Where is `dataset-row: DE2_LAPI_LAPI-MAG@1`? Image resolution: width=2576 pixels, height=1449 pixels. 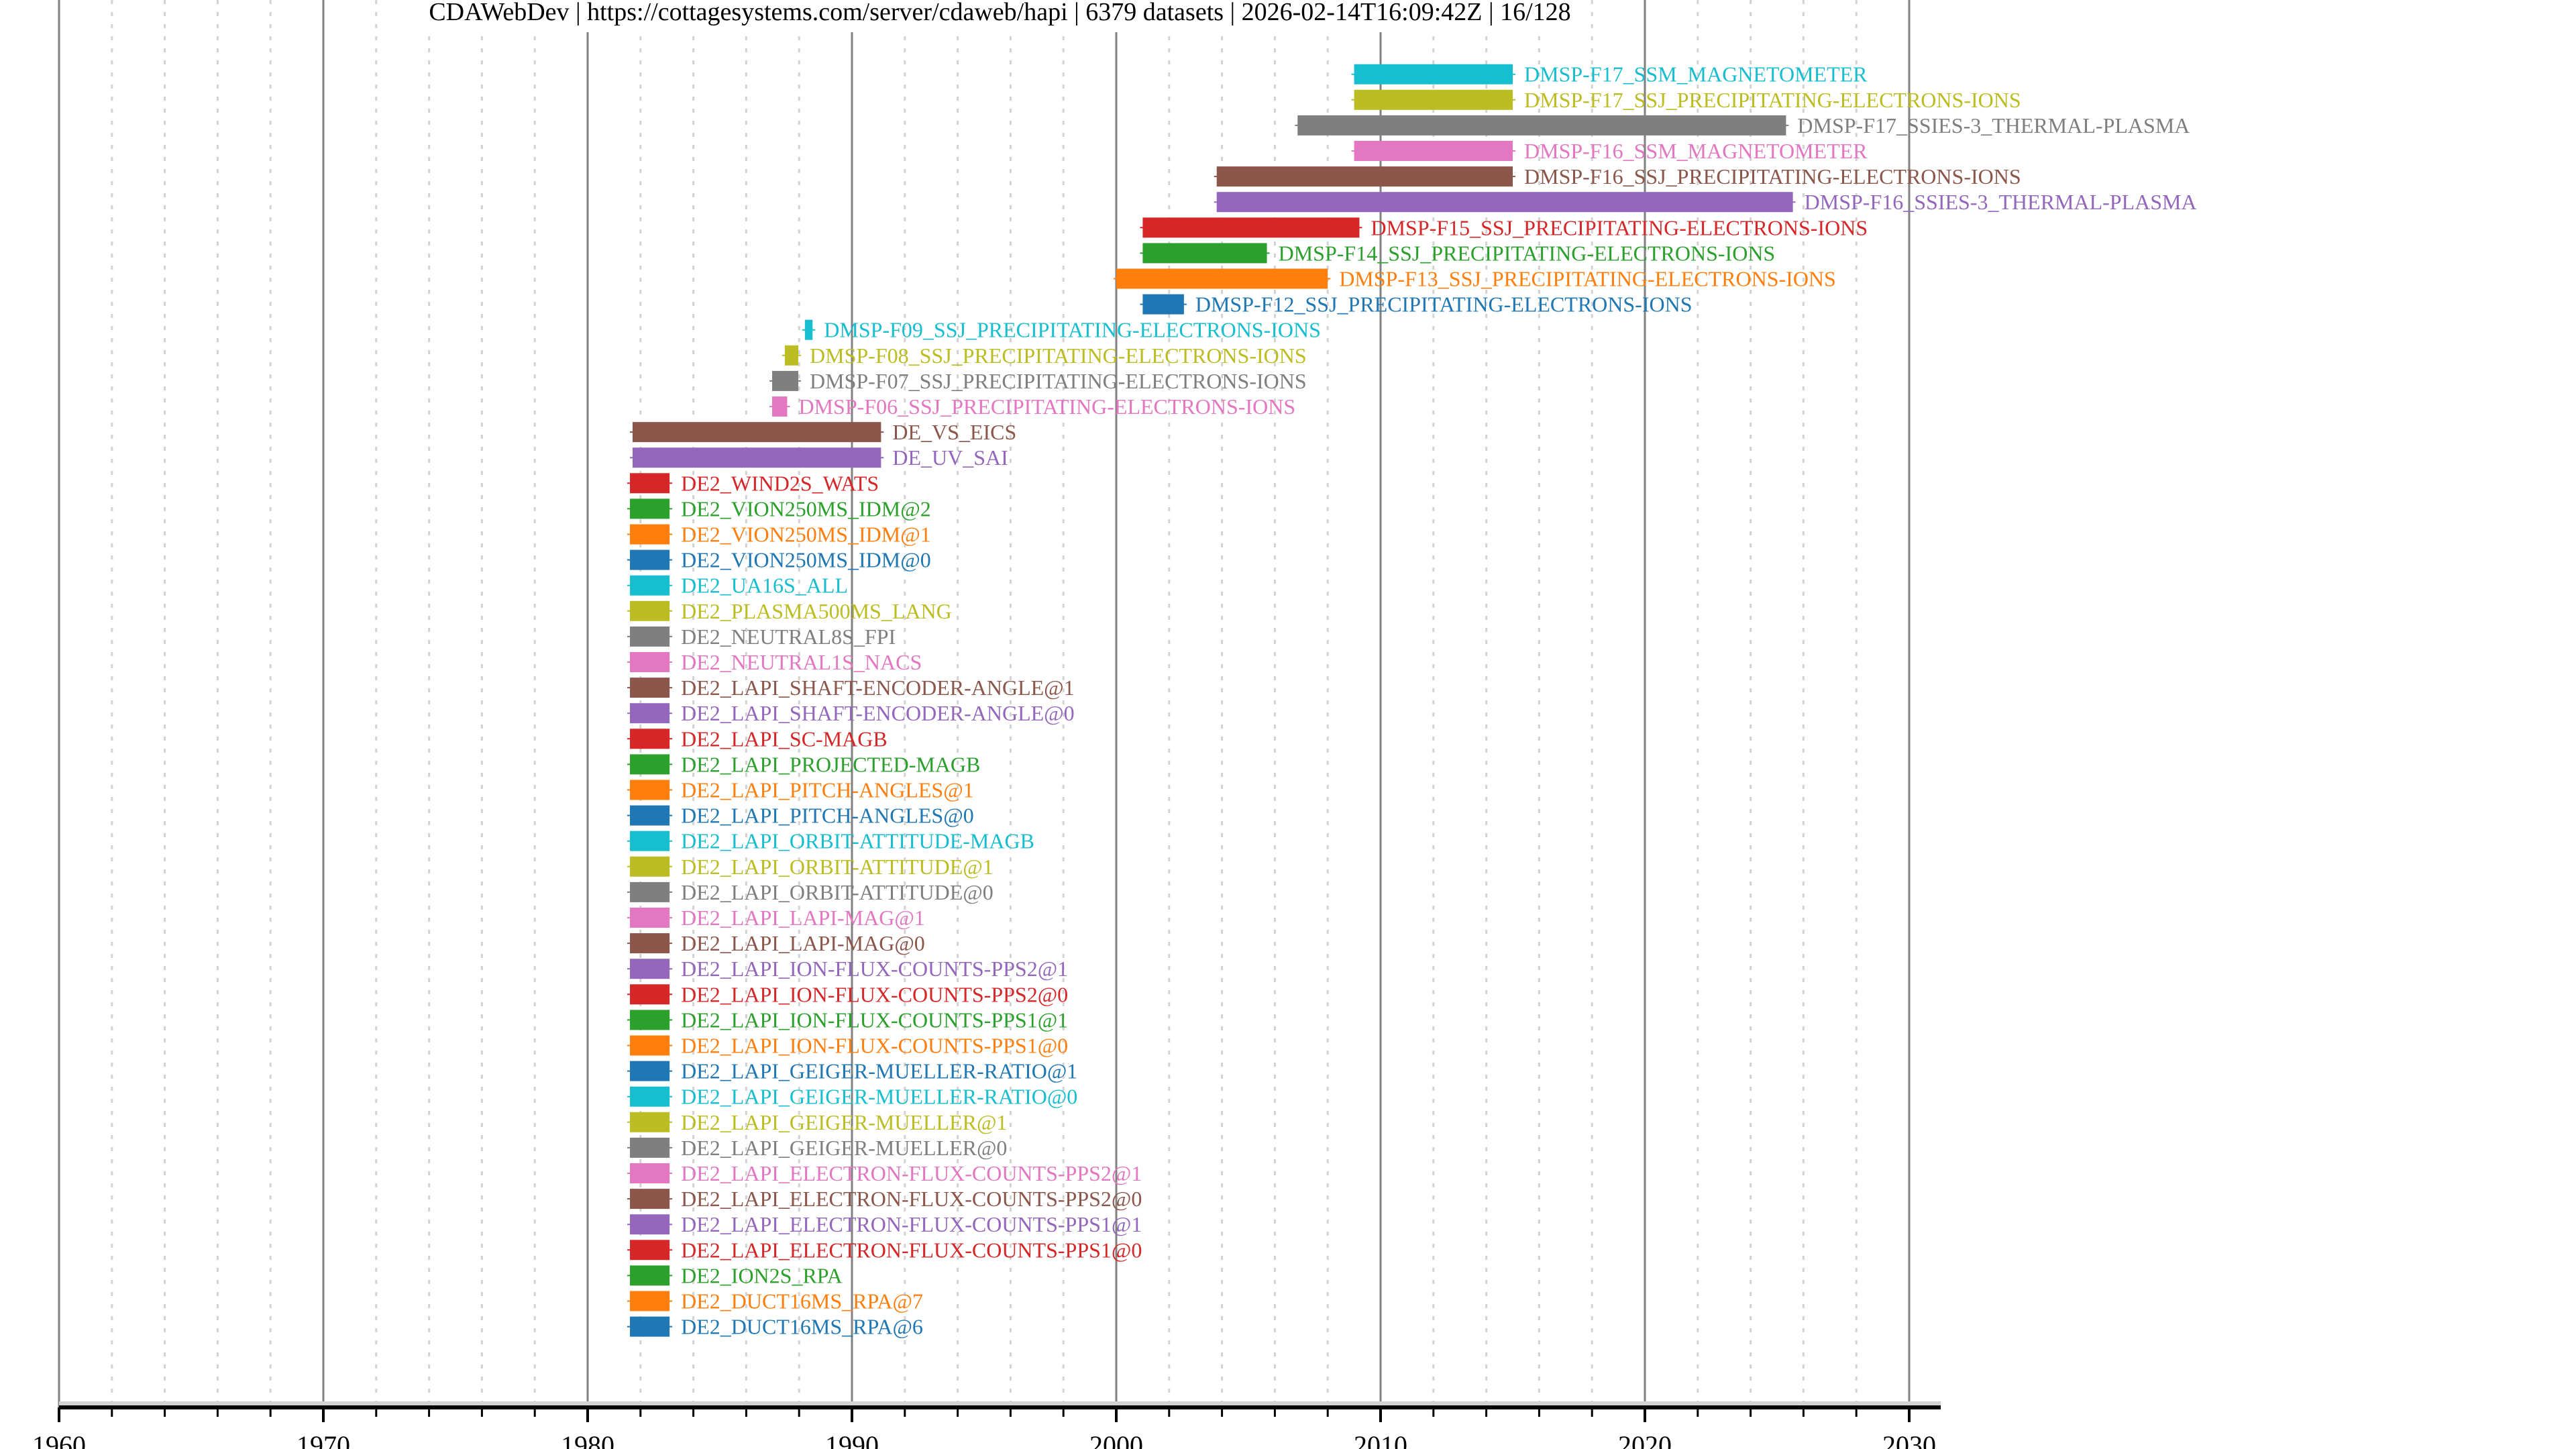 dataset-row: DE2_LAPI_LAPI-MAG@1 is located at coordinates (776, 918).